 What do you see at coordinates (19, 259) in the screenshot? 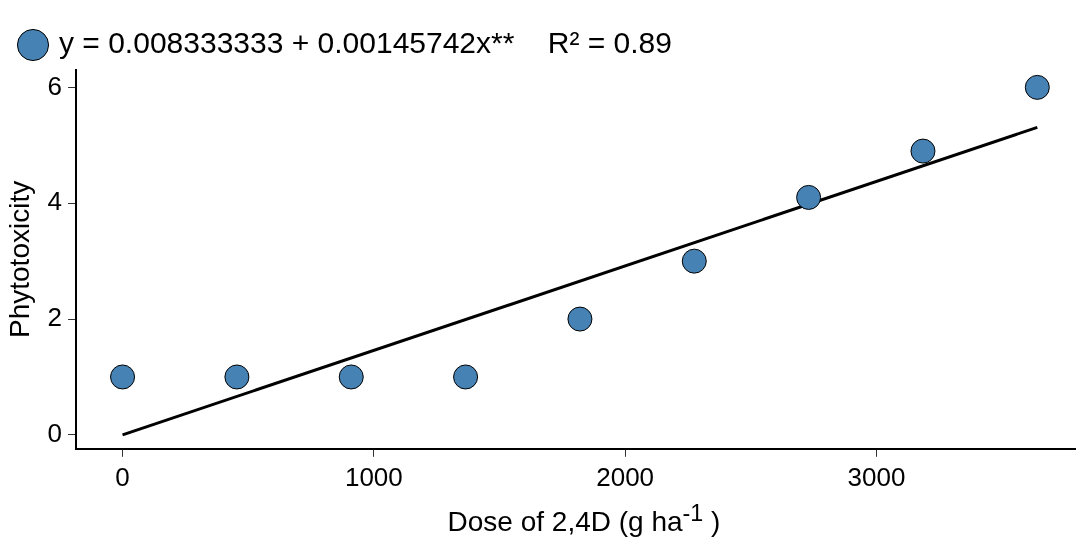
I see `y-axis-title: Phytotoxicity` at bounding box center [19, 259].